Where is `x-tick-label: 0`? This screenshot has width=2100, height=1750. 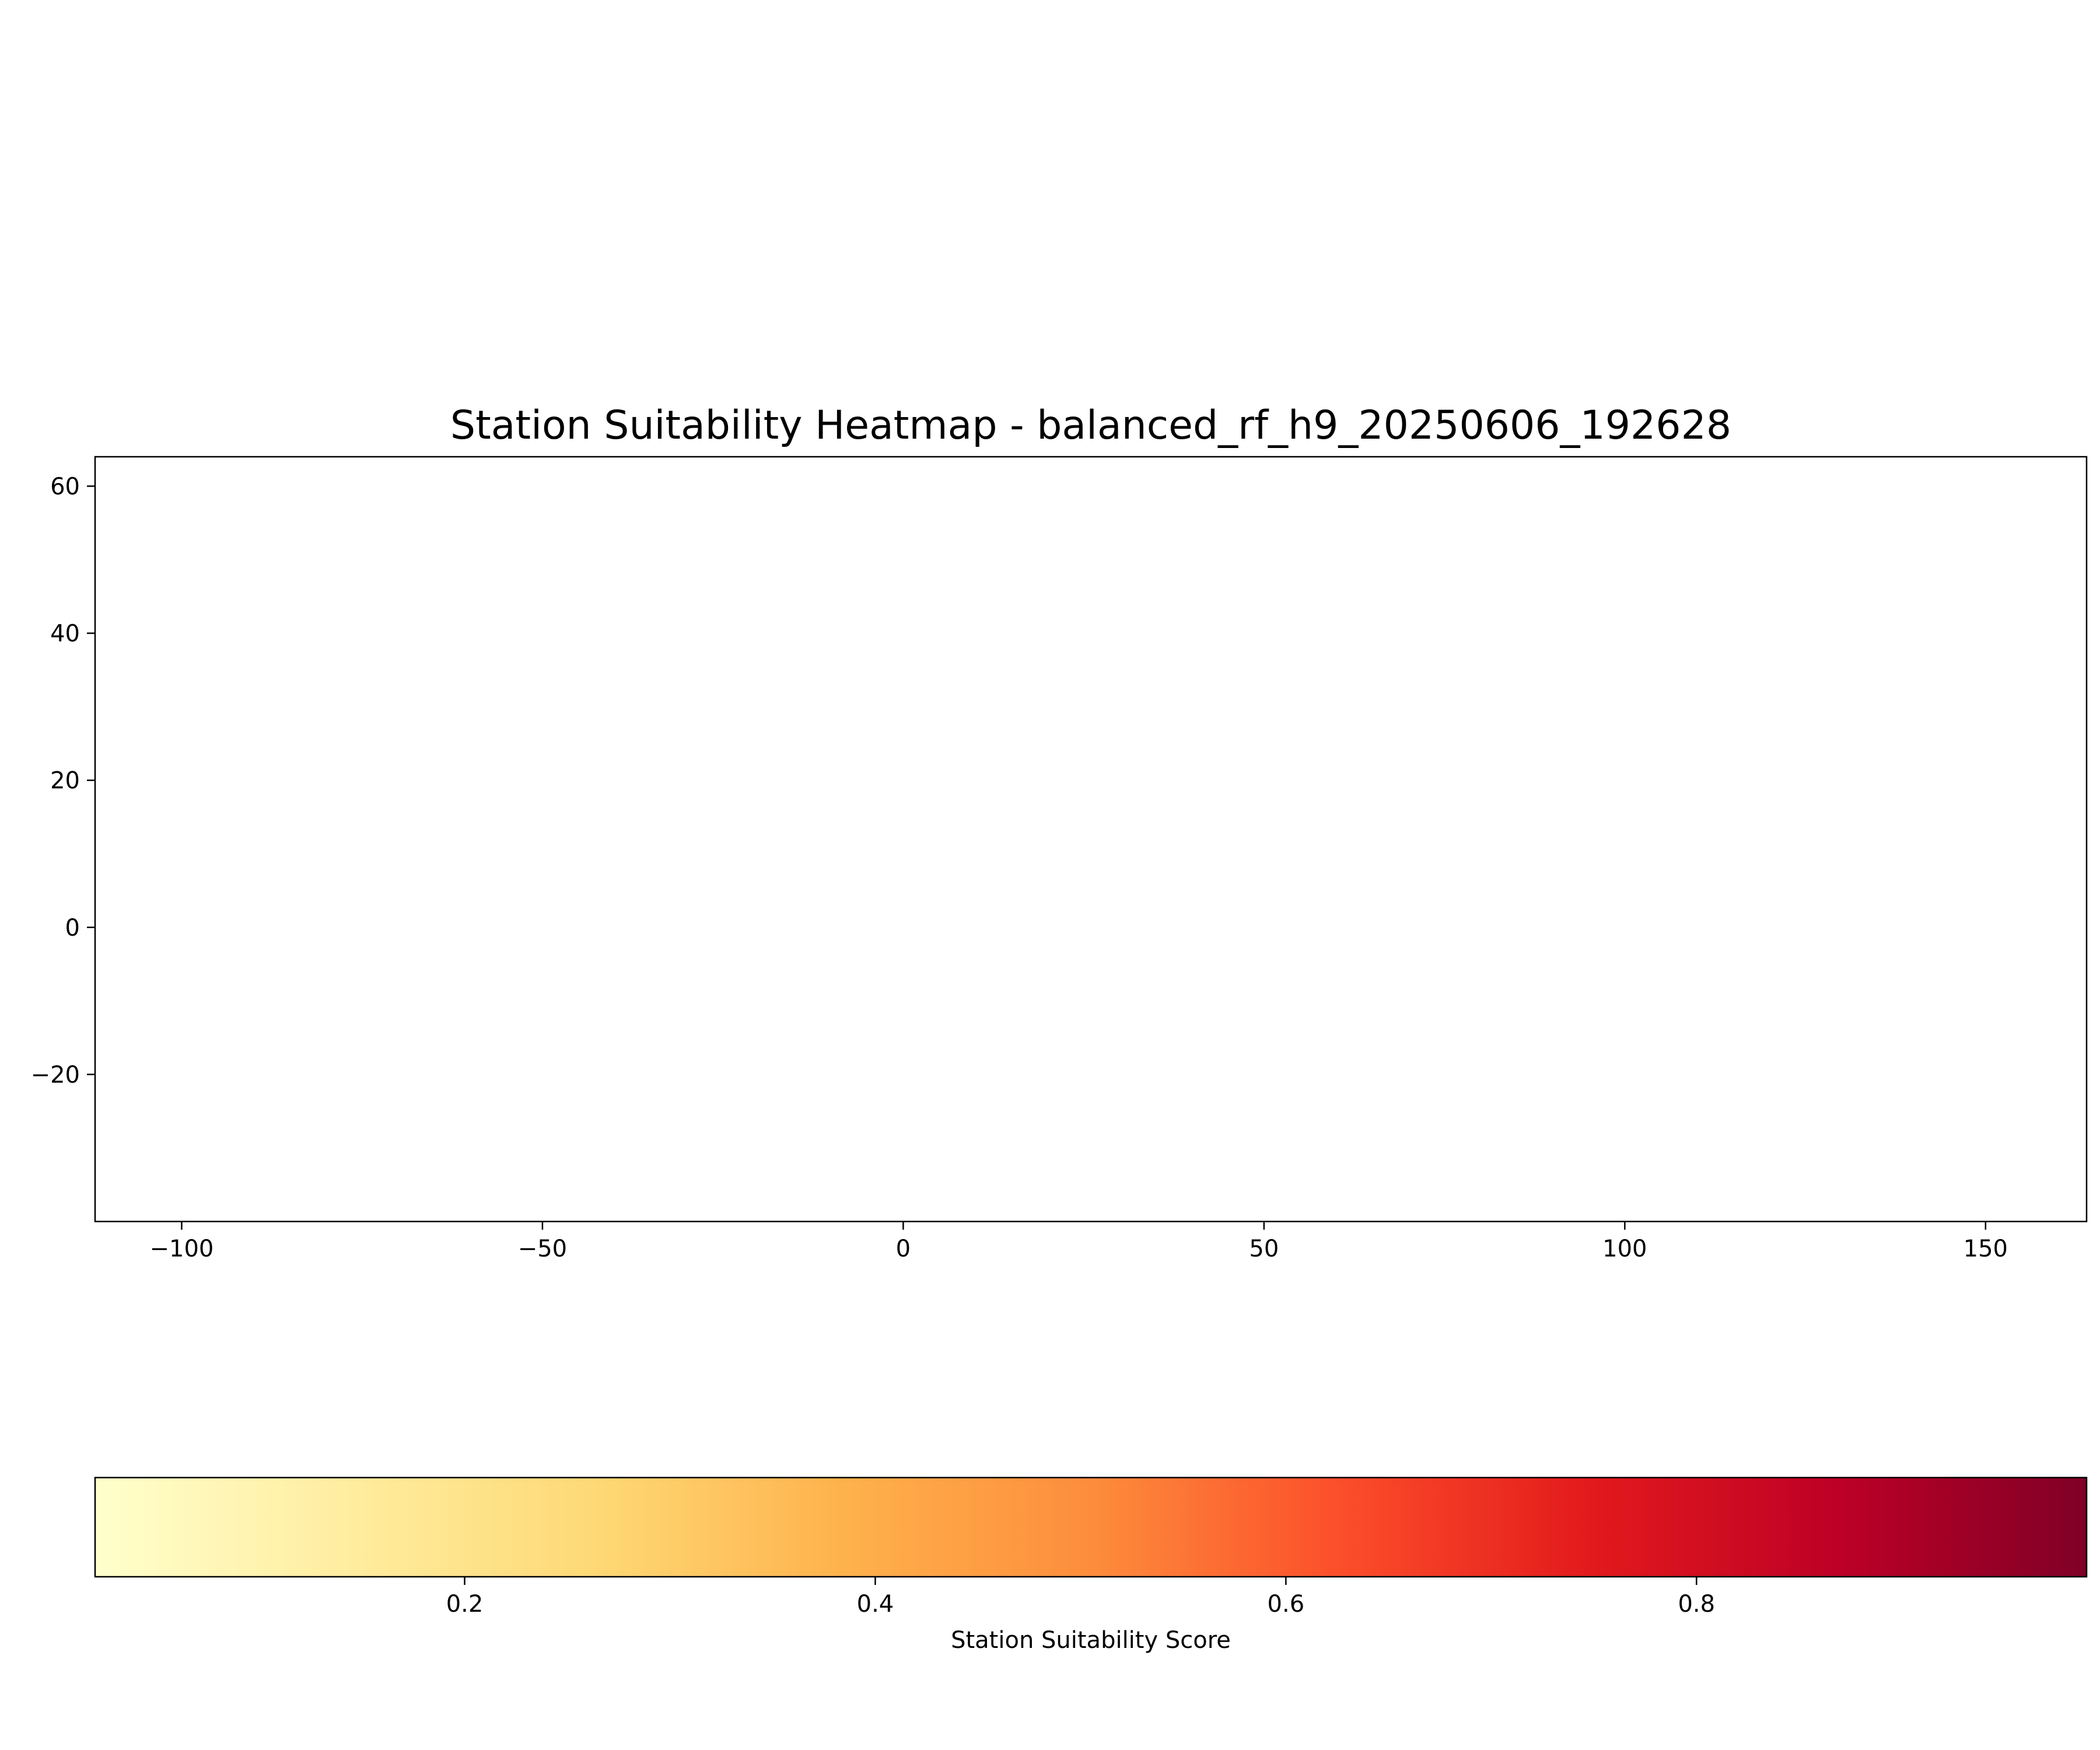 x-tick-label: 0 is located at coordinates (903, 1249).